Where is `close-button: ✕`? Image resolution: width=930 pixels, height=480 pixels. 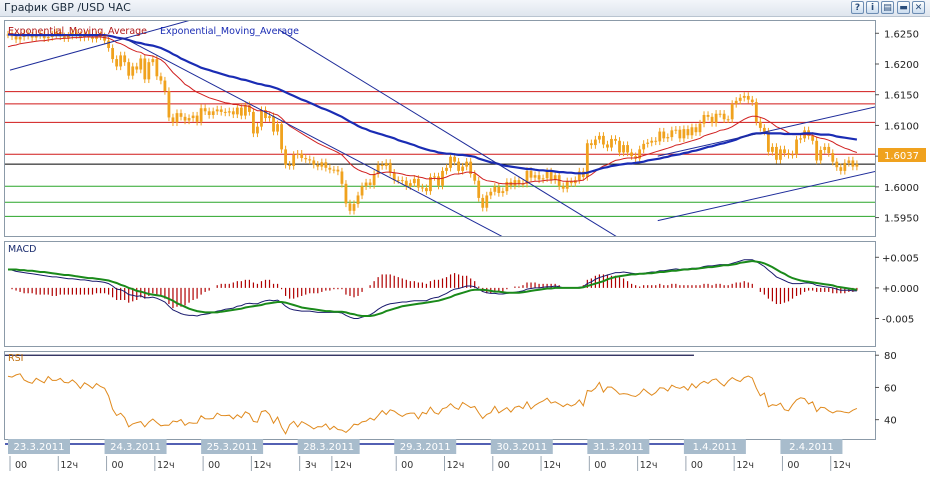 close-button: ✕ is located at coordinates (918, 7).